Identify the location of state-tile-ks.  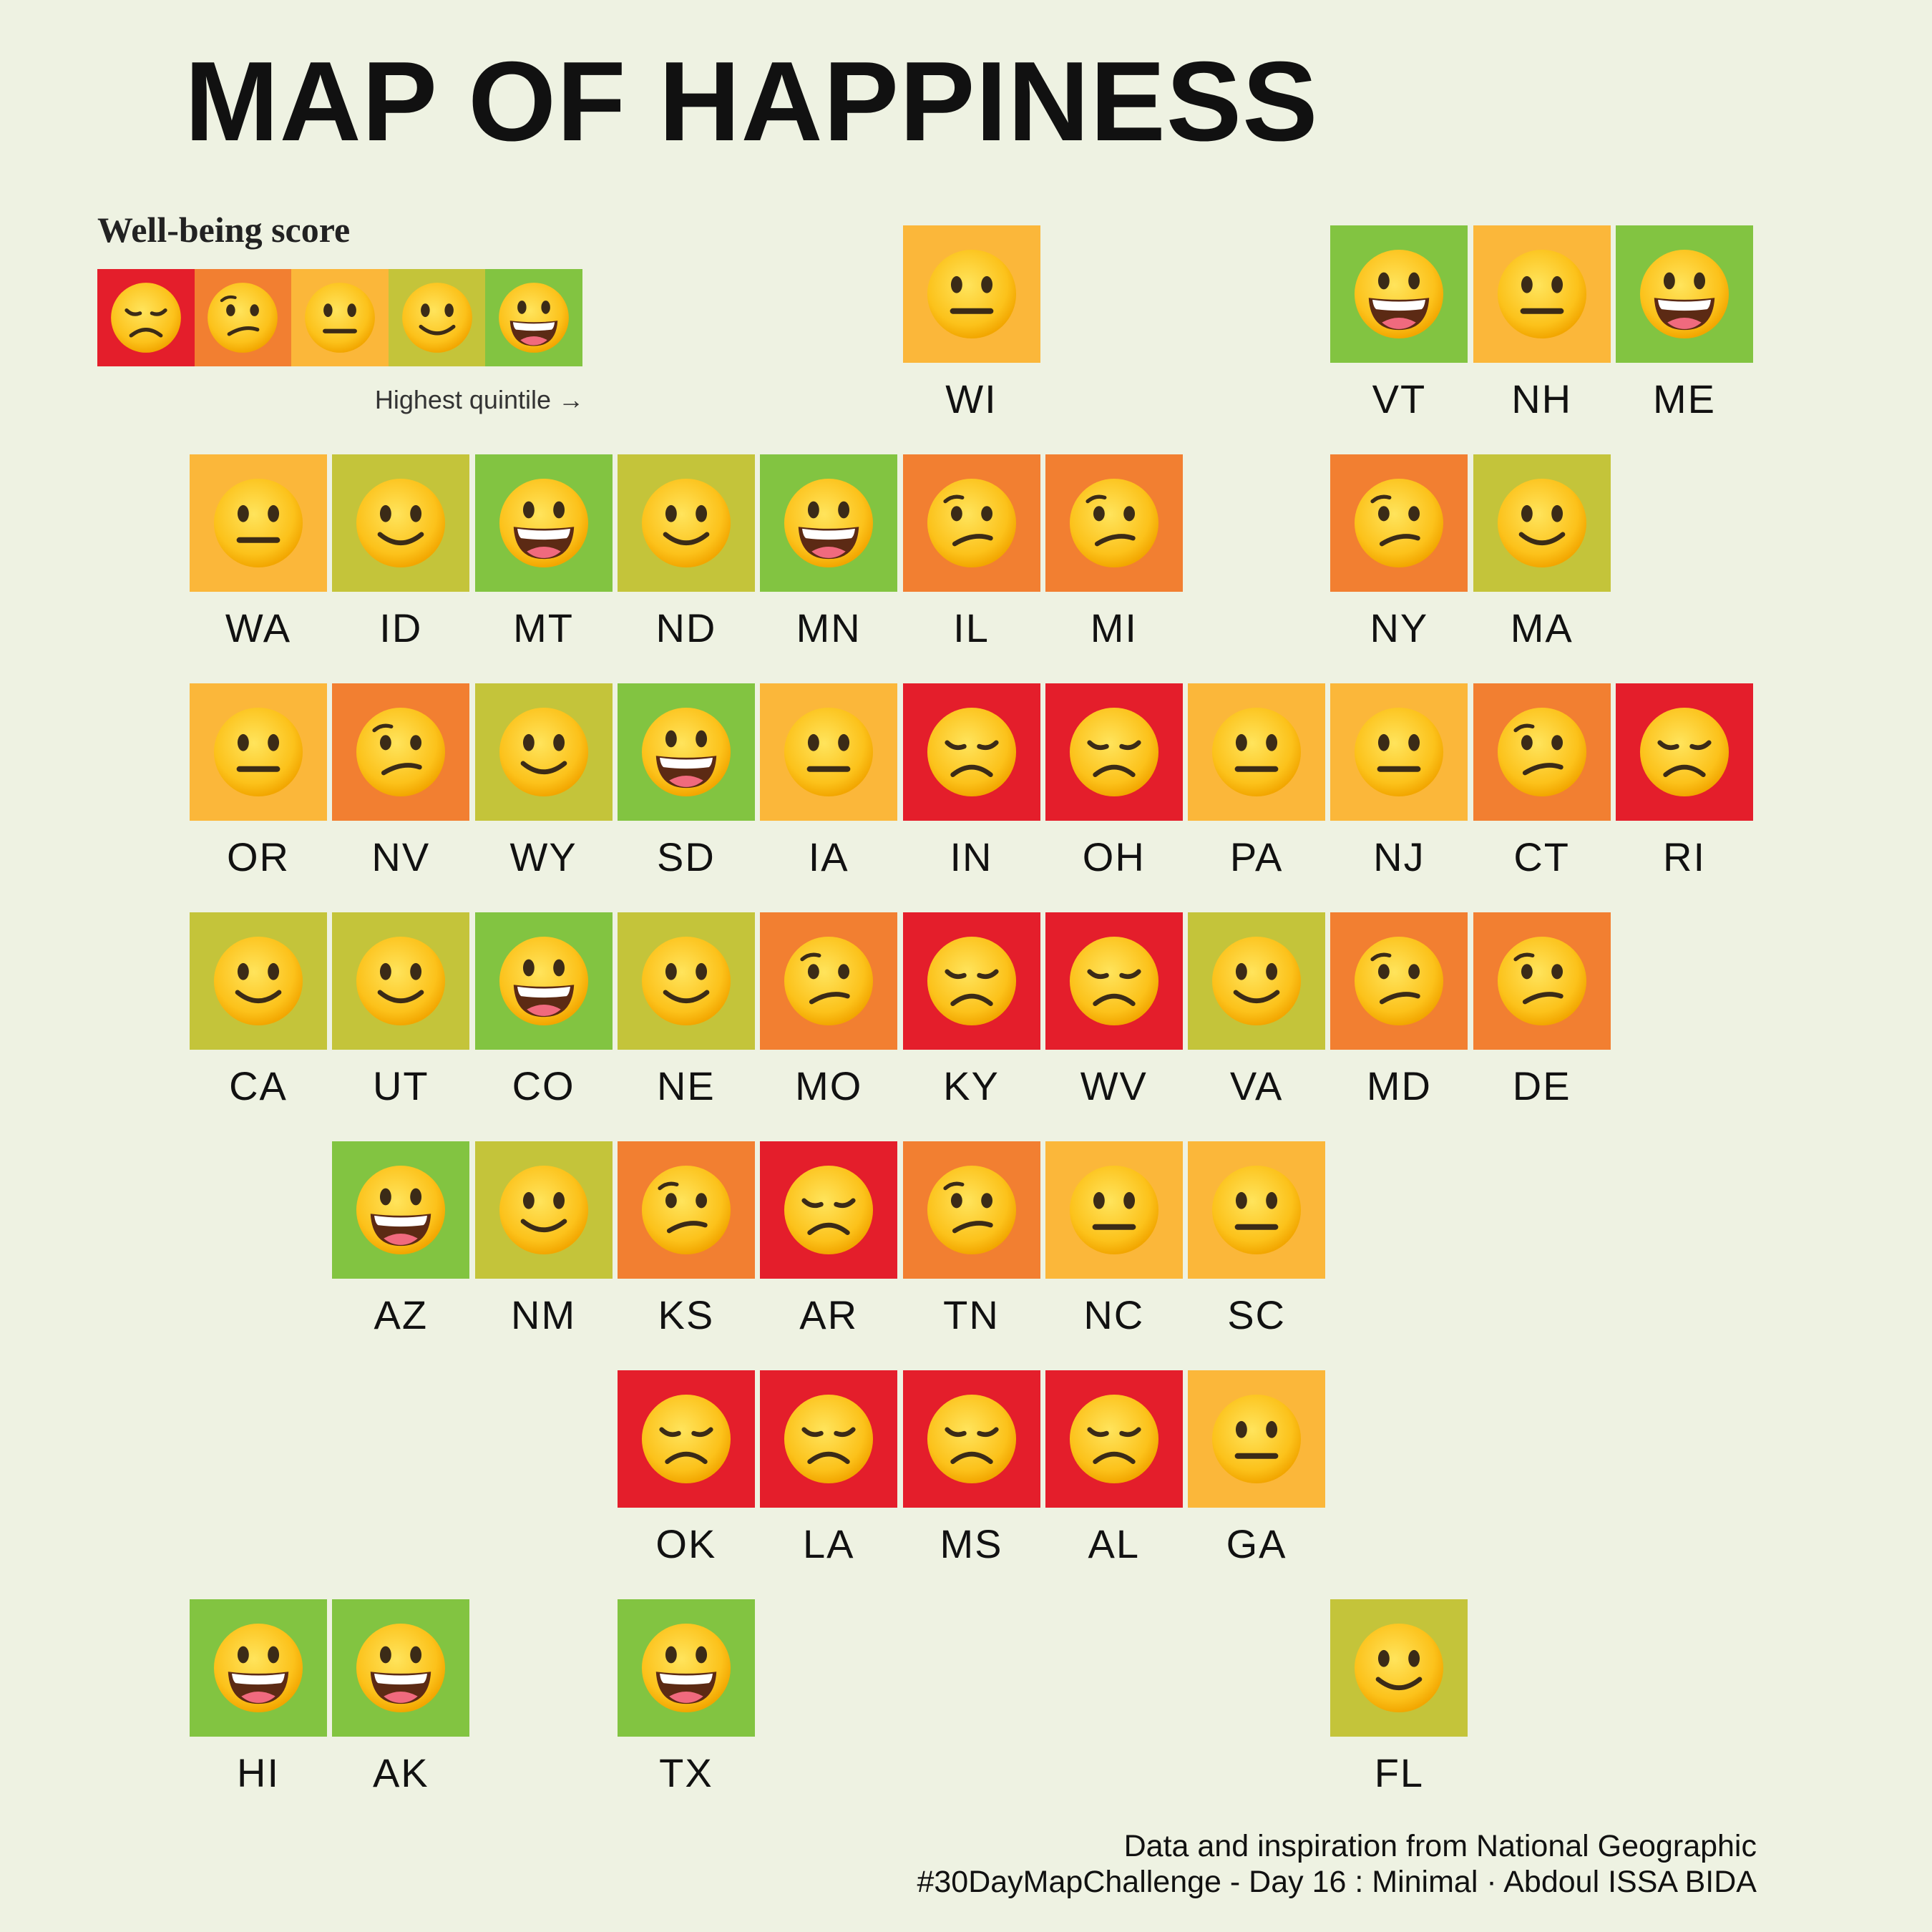
(686, 1210).